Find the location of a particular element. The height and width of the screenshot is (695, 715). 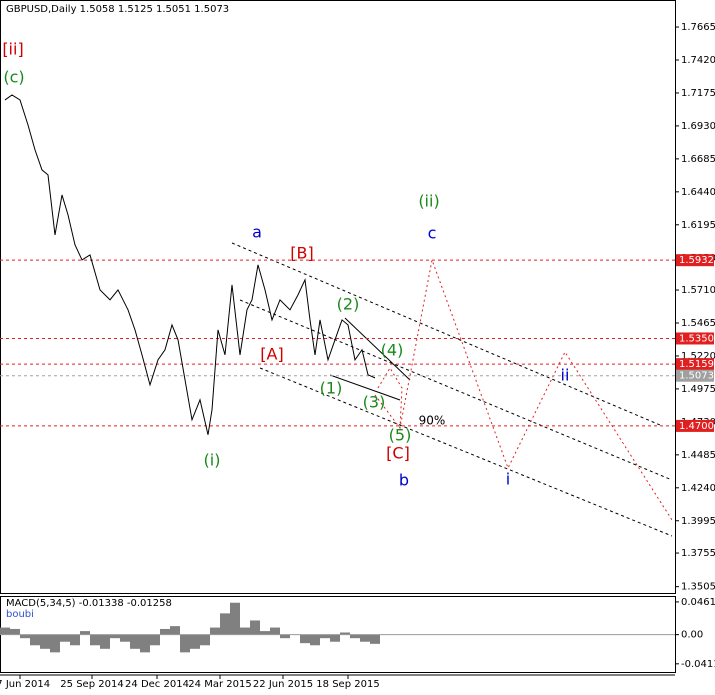

wave-label: ii is located at coordinates (565, 375).